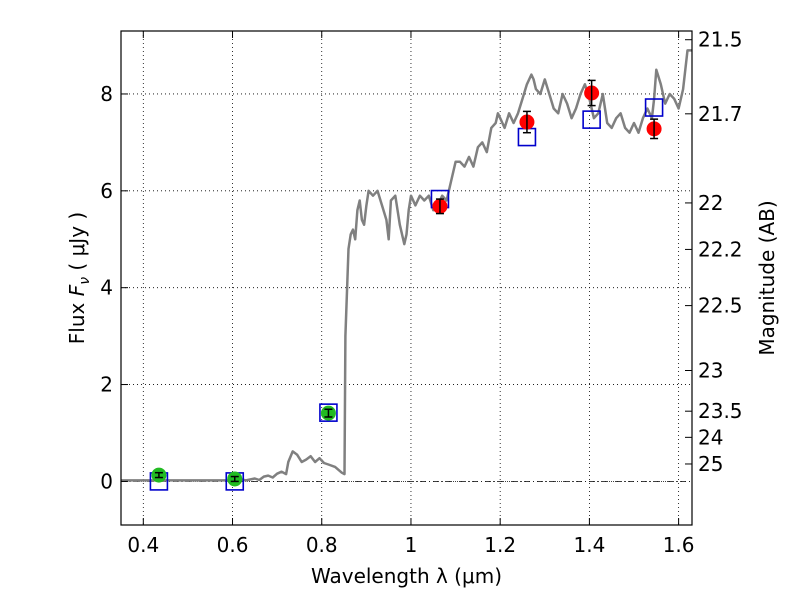 The width and height of the screenshot is (800, 604). I want to click on y2-tick-label: 23.5, so click(720, 411).